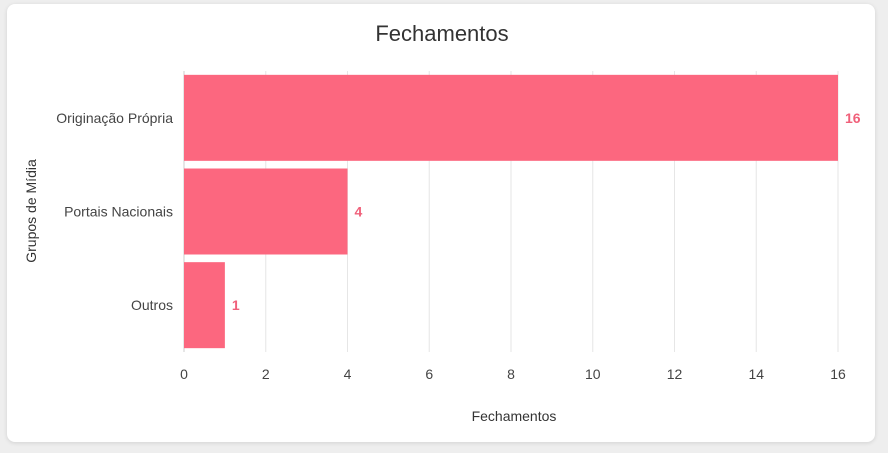 The height and width of the screenshot is (453, 888). What do you see at coordinates (853, 118) in the screenshot?
I see `data-label: 16` at bounding box center [853, 118].